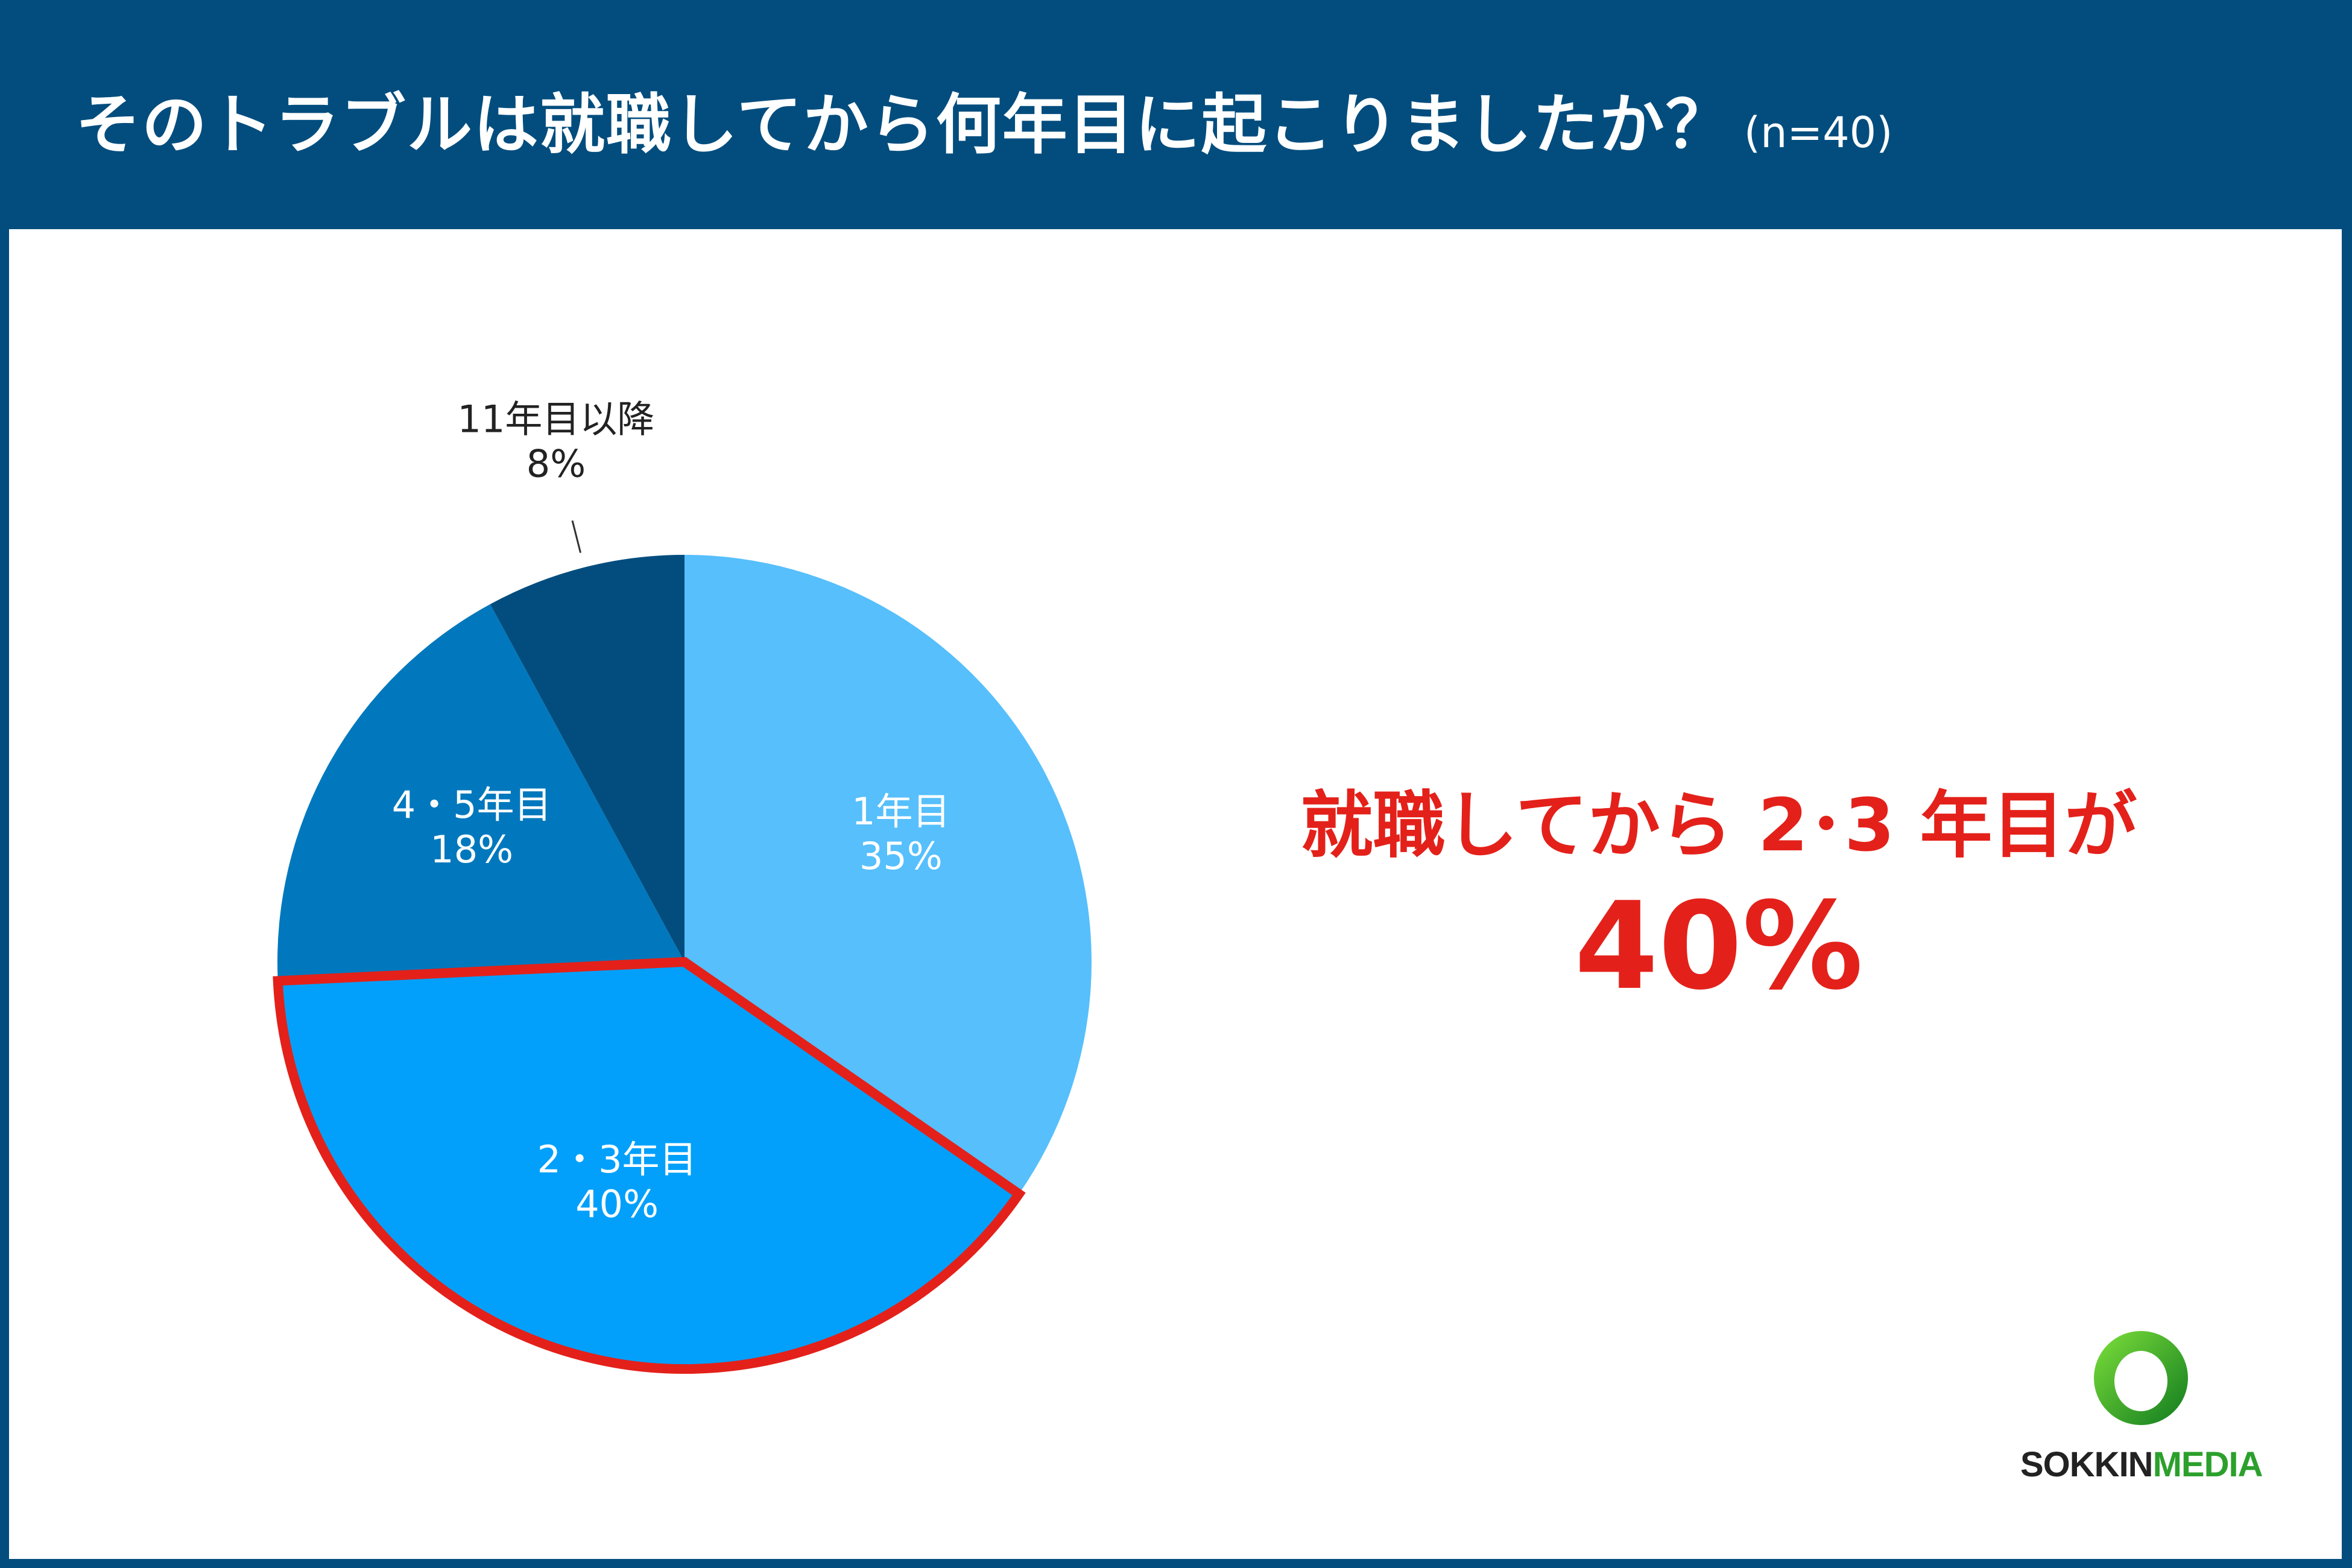 This screenshot has width=2352, height=1568. I want to click on chart-title: そのトラブルは就職してから何年目に起こりましたか？ (n=40), so click(983, 129).